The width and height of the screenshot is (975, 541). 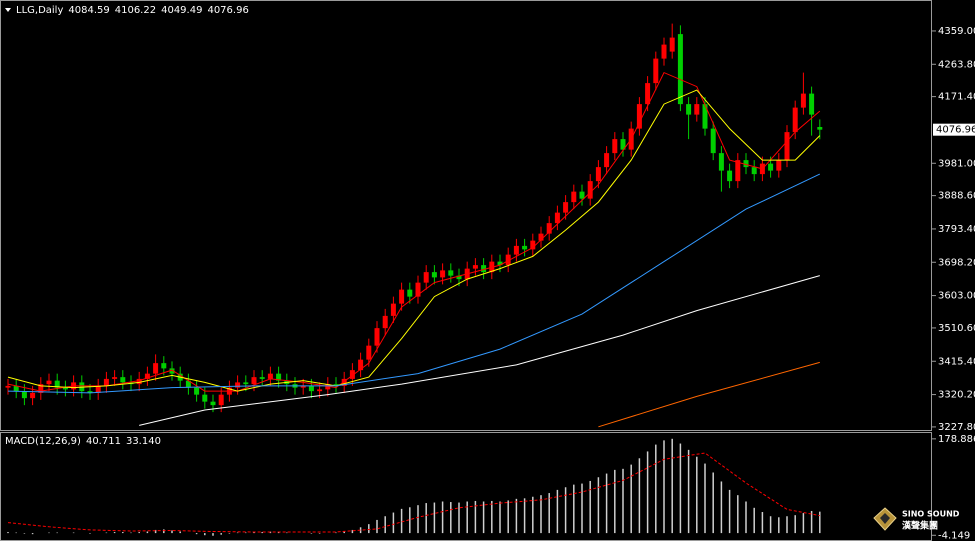 I want to click on y-tick-label: 4263.80, so click(x=956, y=64).